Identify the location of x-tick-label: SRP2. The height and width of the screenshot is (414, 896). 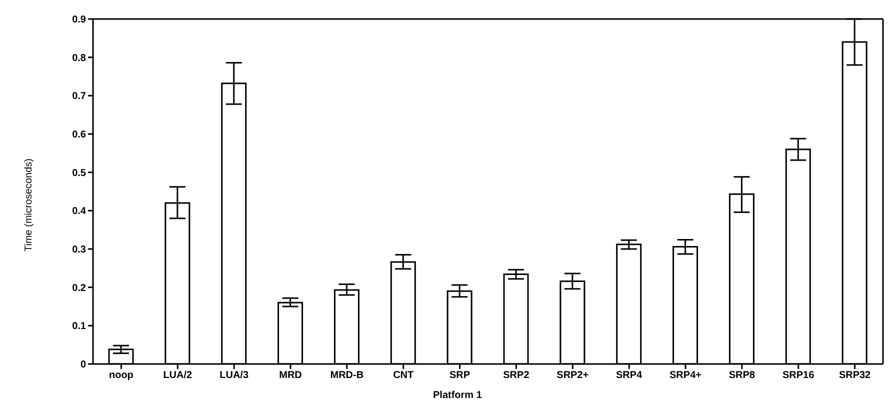
(516, 376).